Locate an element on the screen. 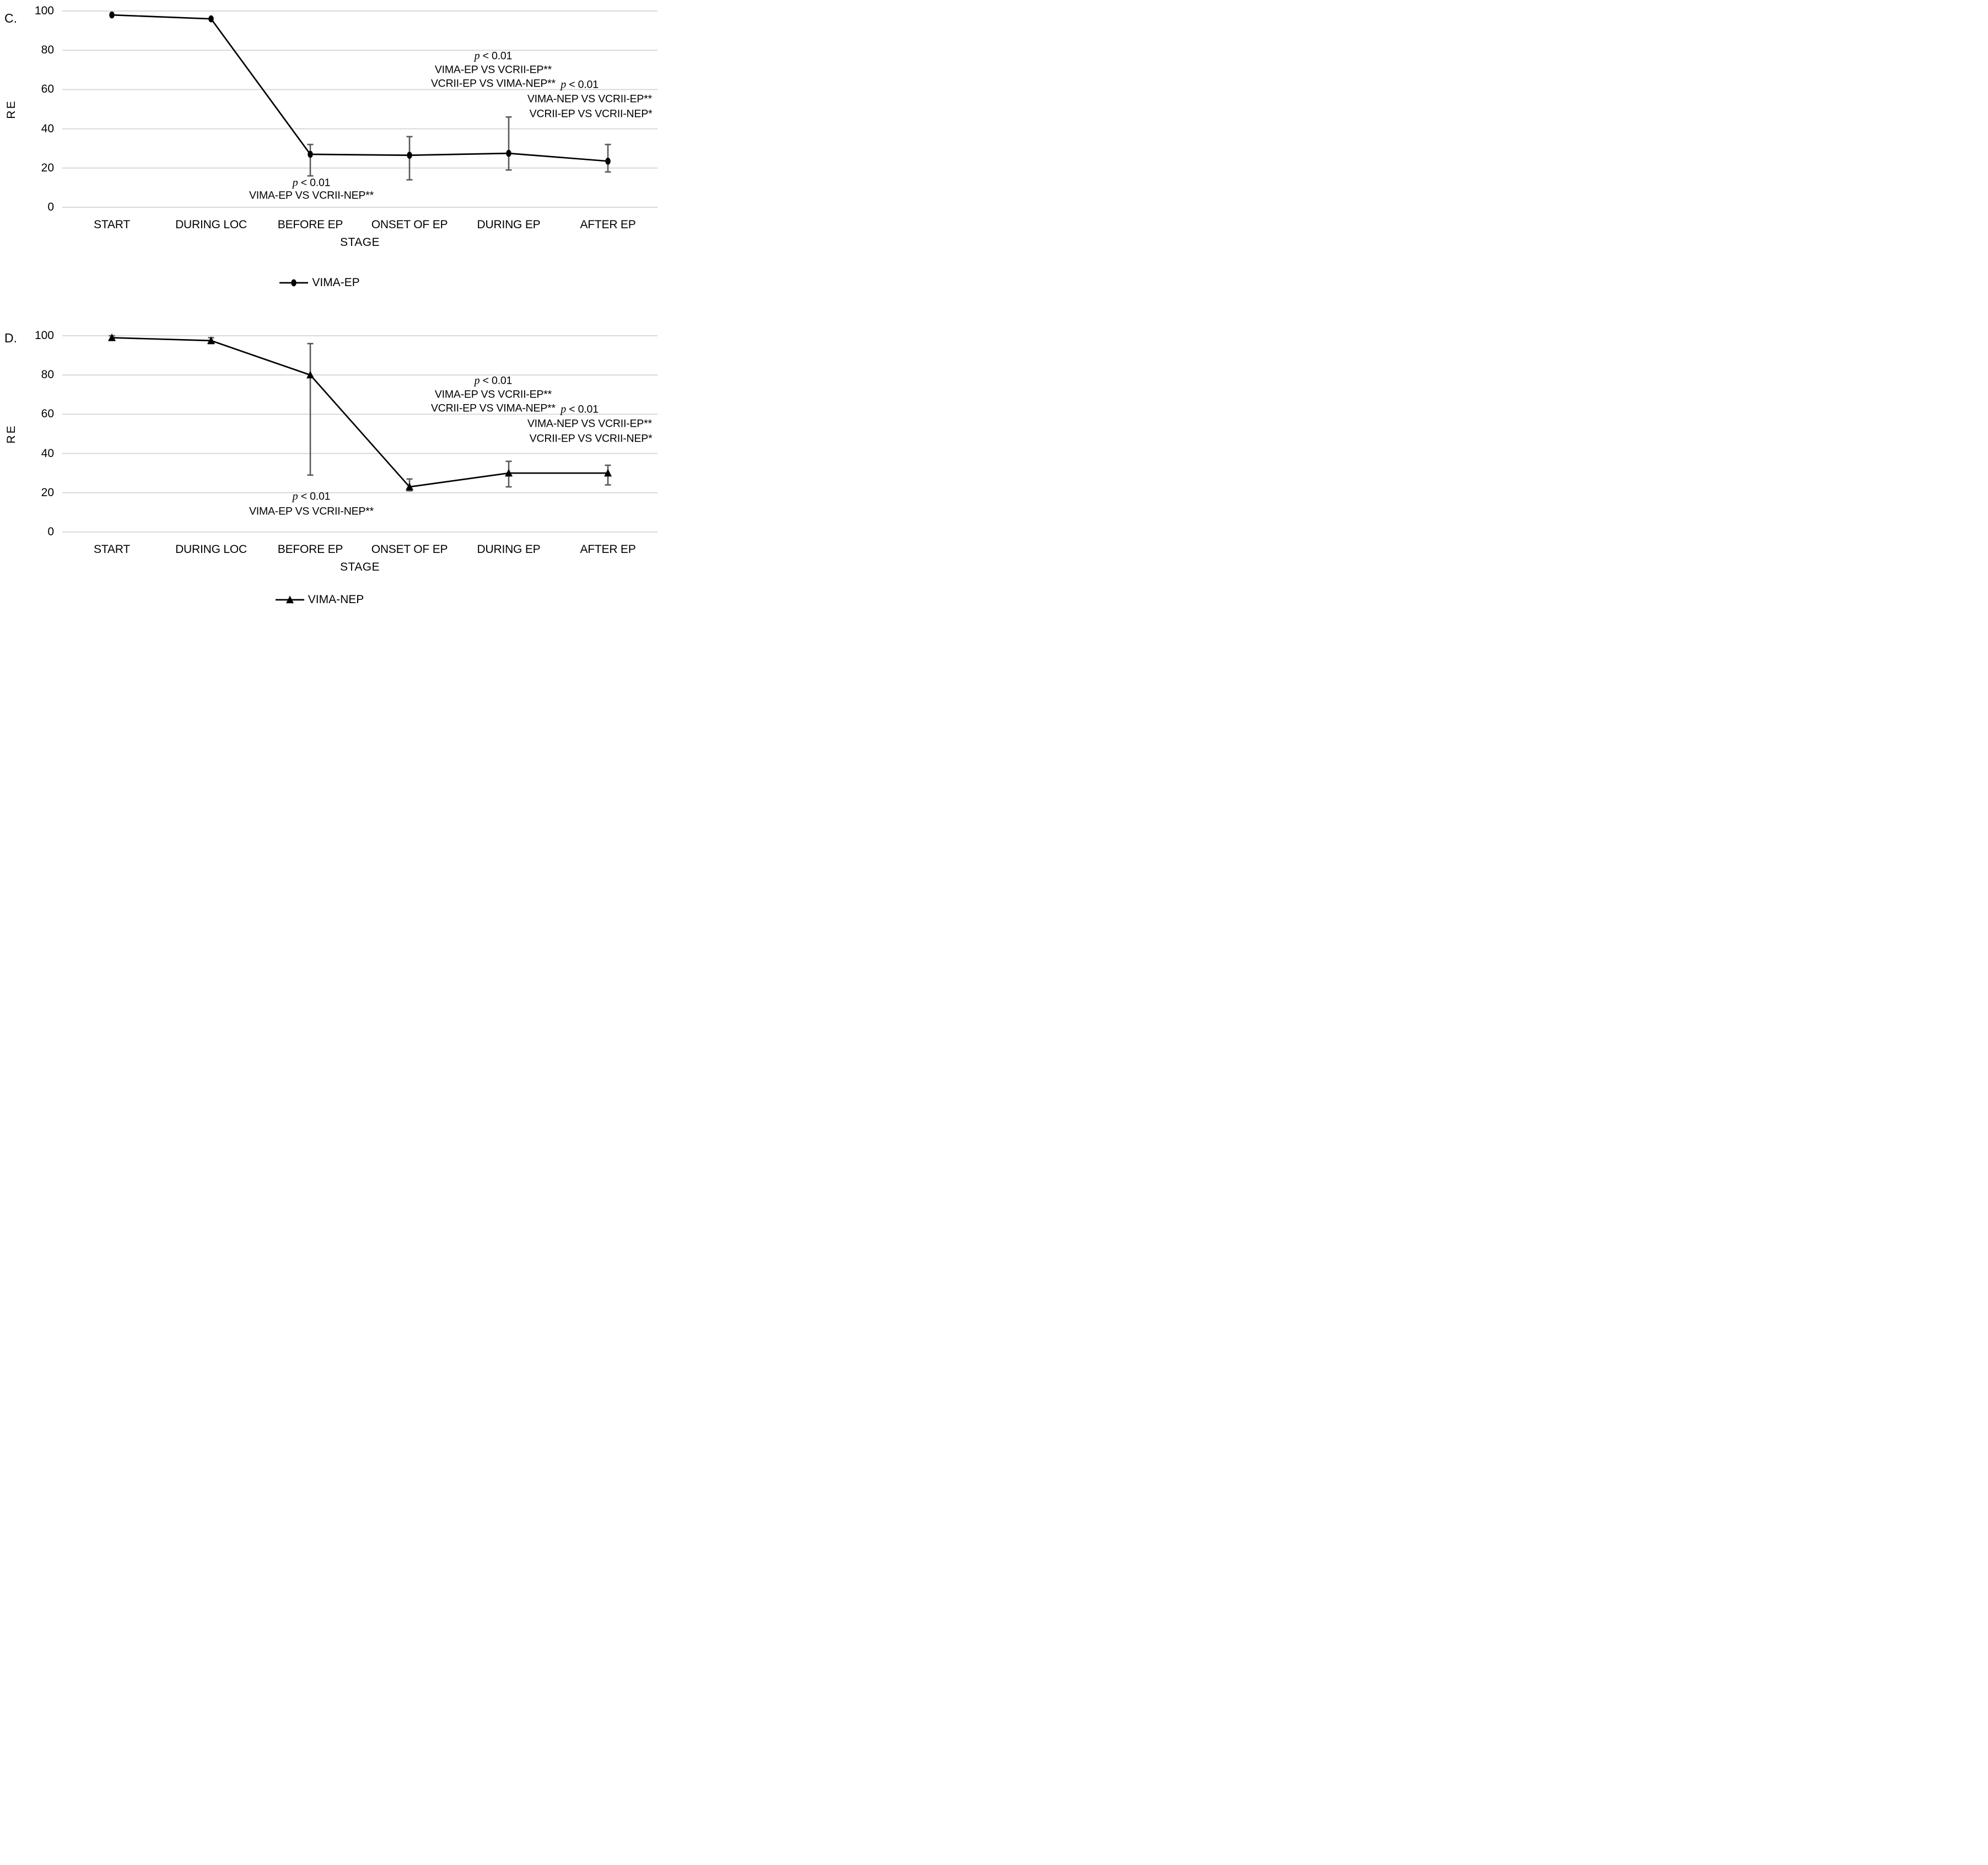  legend-label: VIMA-NEP is located at coordinates (336, 599).